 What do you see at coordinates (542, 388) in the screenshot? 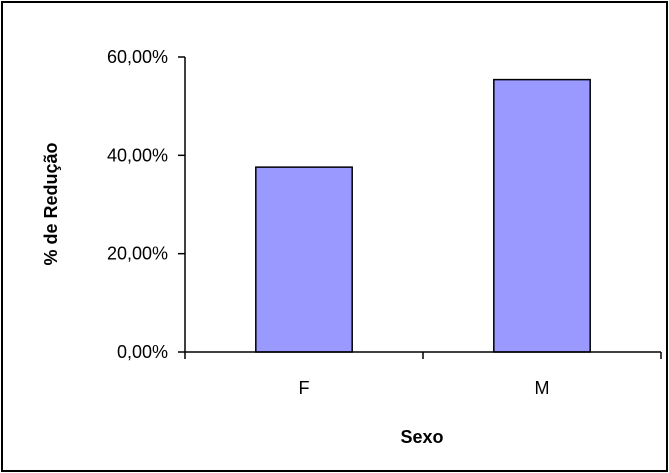
I see `x-tick-label: M` at bounding box center [542, 388].